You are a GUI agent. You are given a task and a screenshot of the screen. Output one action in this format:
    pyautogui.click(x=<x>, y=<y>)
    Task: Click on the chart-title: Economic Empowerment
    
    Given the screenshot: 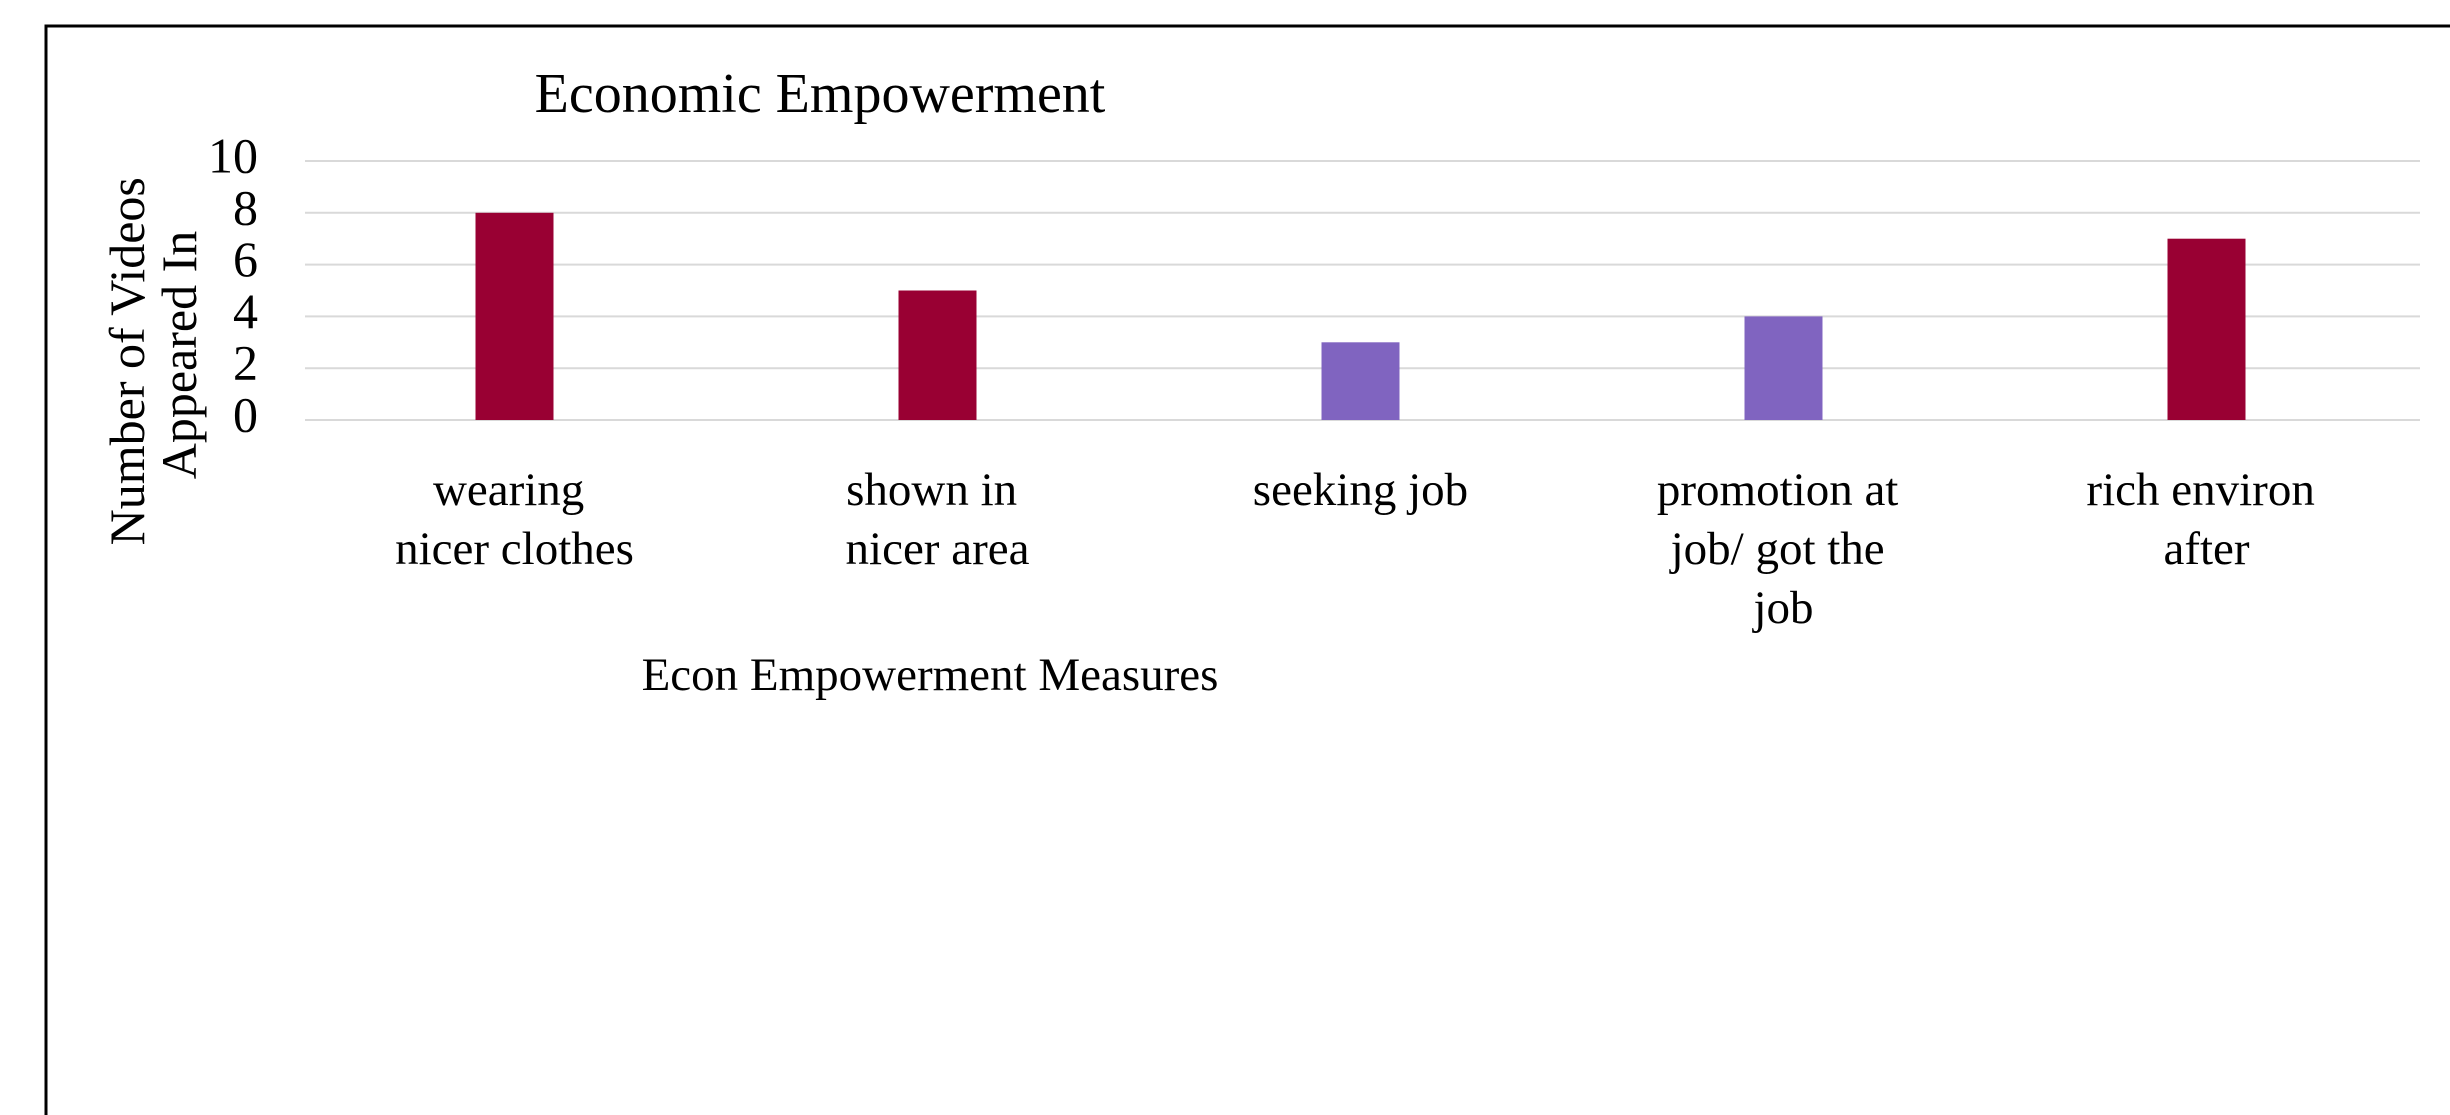 What is the action you would take?
    pyautogui.click(x=820, y=94)
    